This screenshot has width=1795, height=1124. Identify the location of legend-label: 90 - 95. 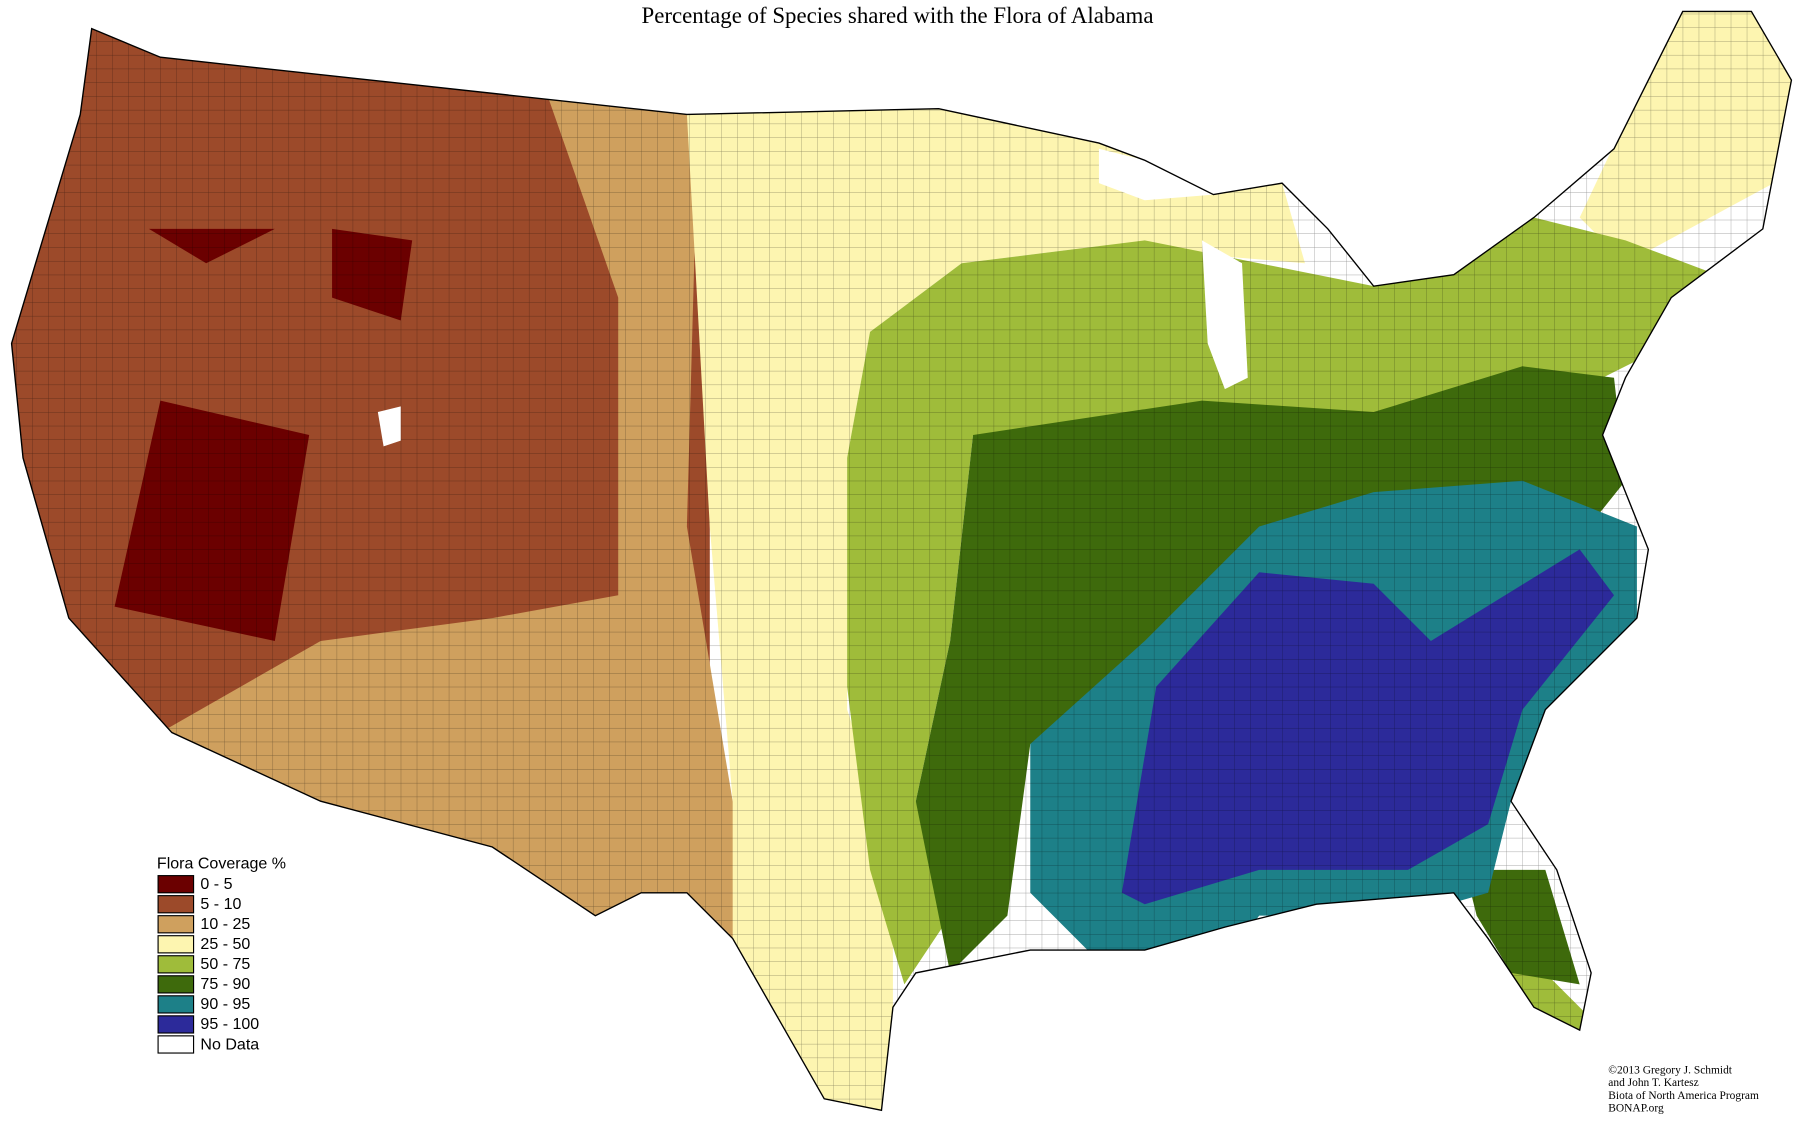
(225, 1004).